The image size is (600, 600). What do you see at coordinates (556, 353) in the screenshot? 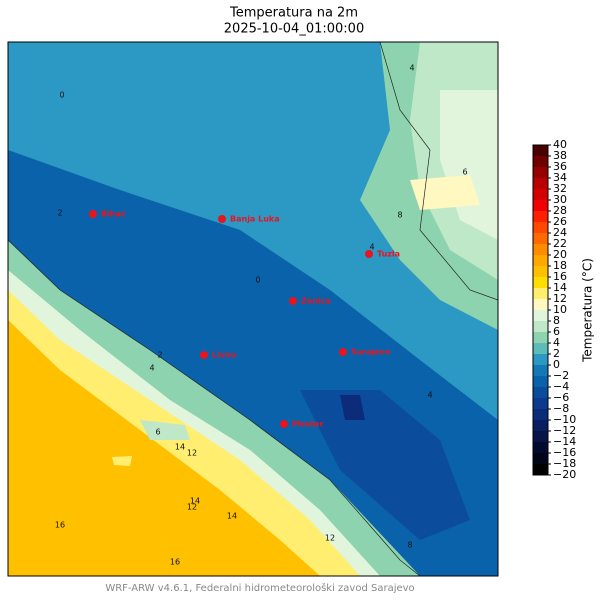
I see `colorbar-tick-label: 2` at bounding box center [556, 353].